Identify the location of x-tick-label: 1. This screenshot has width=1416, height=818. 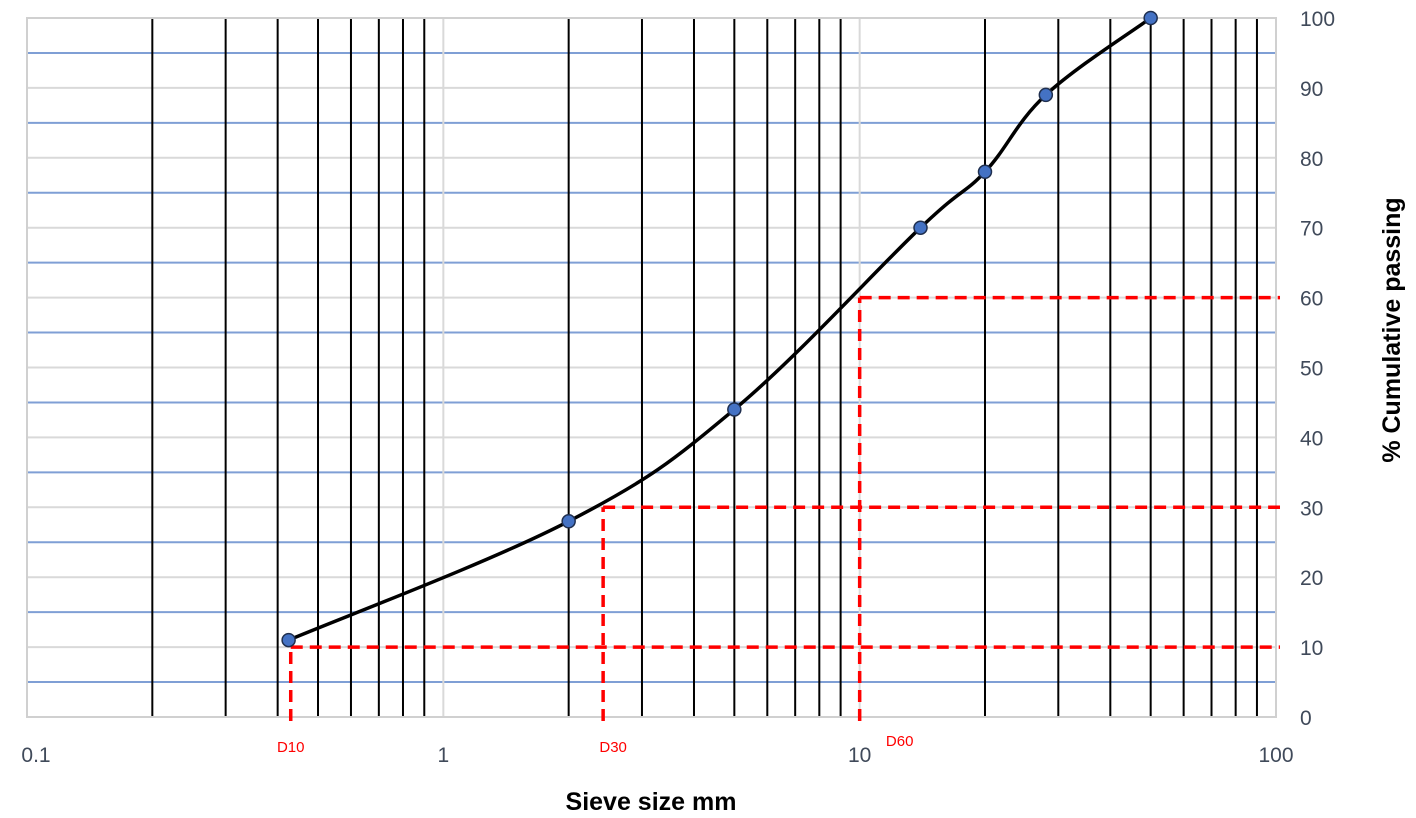
(443, 755).